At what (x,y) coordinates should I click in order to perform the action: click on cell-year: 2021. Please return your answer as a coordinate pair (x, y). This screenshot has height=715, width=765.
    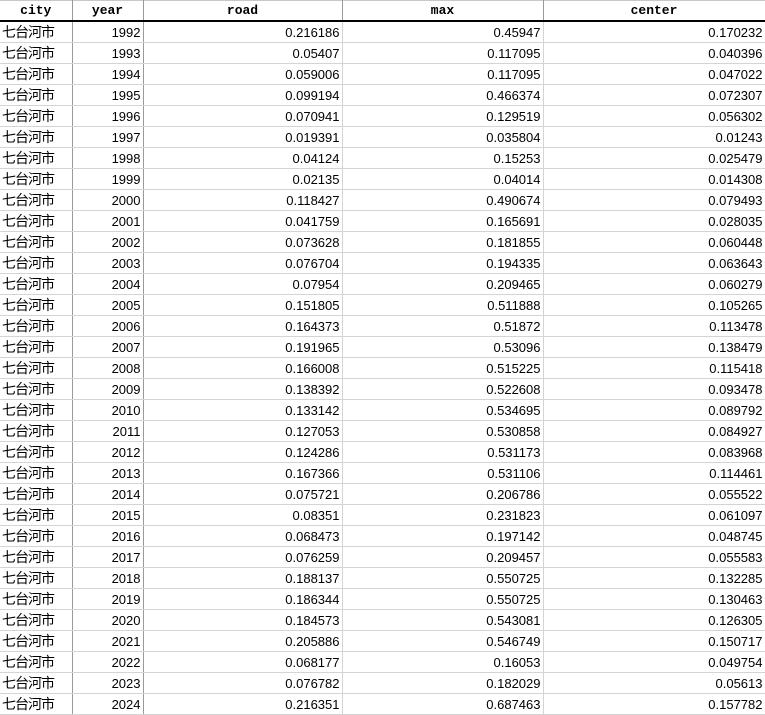
    Looking at the image, I should click on (108, 641).